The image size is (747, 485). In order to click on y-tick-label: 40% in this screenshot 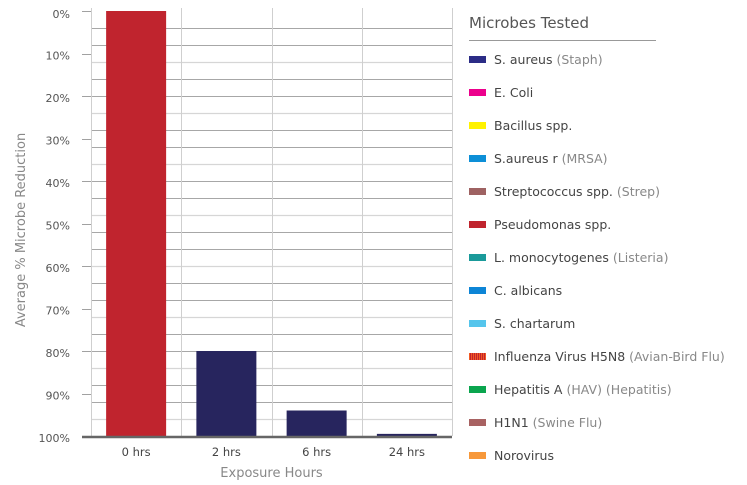, I will do `click(58, 183)`.